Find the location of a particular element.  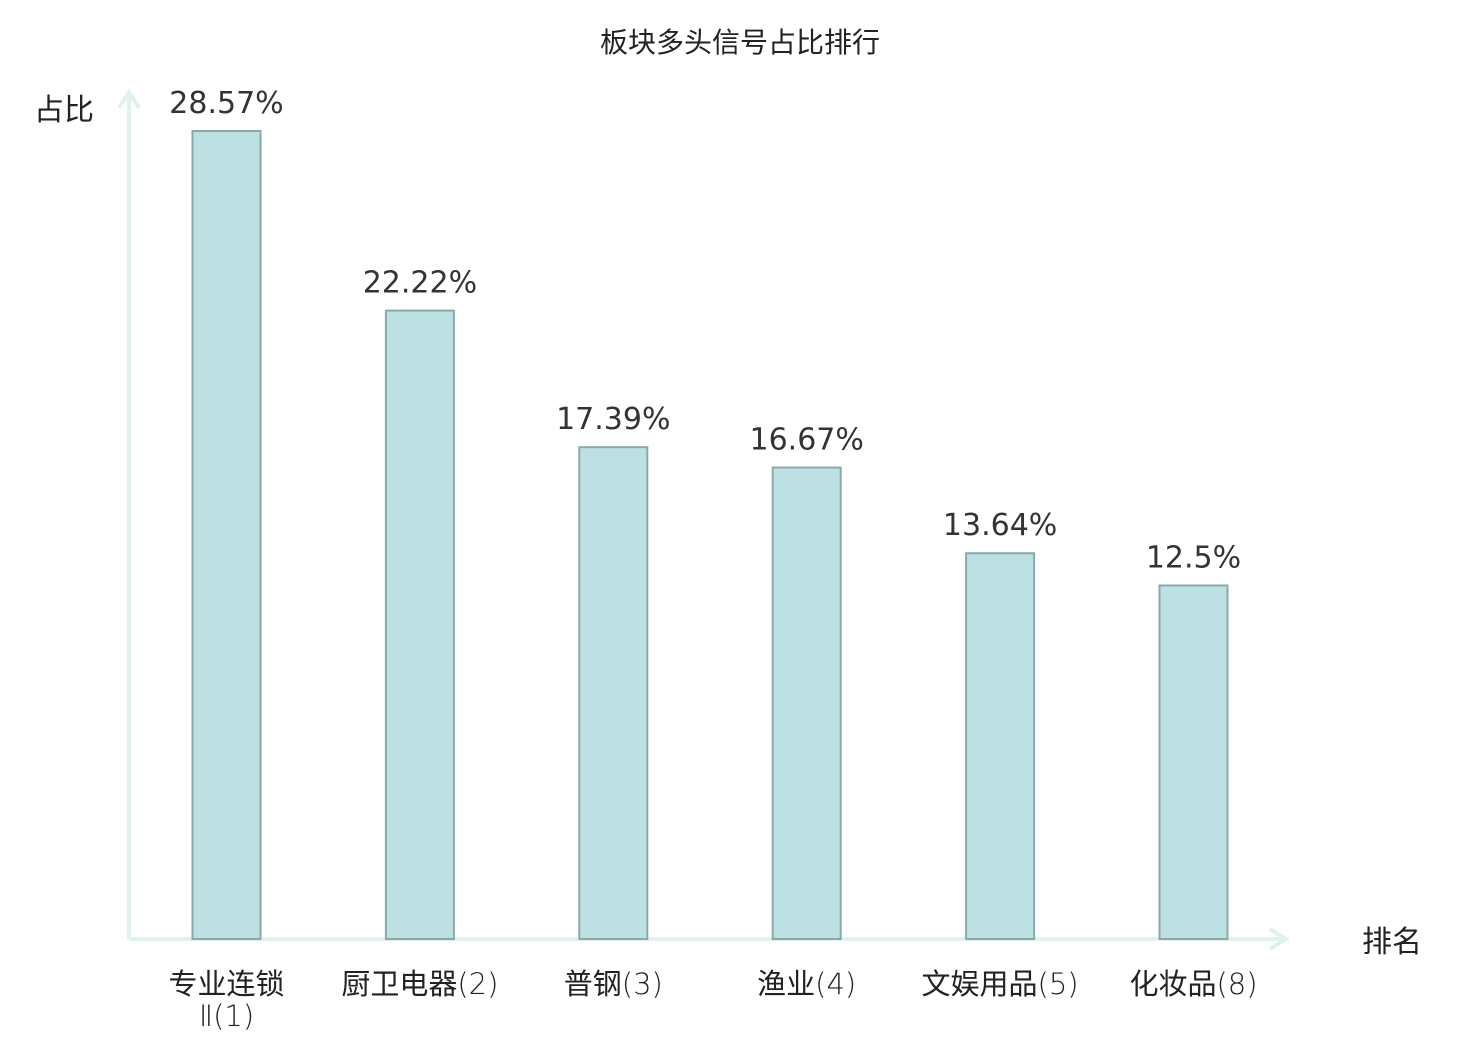

category-name-2: 厨卫电器 is located at coordinates (399, 984).